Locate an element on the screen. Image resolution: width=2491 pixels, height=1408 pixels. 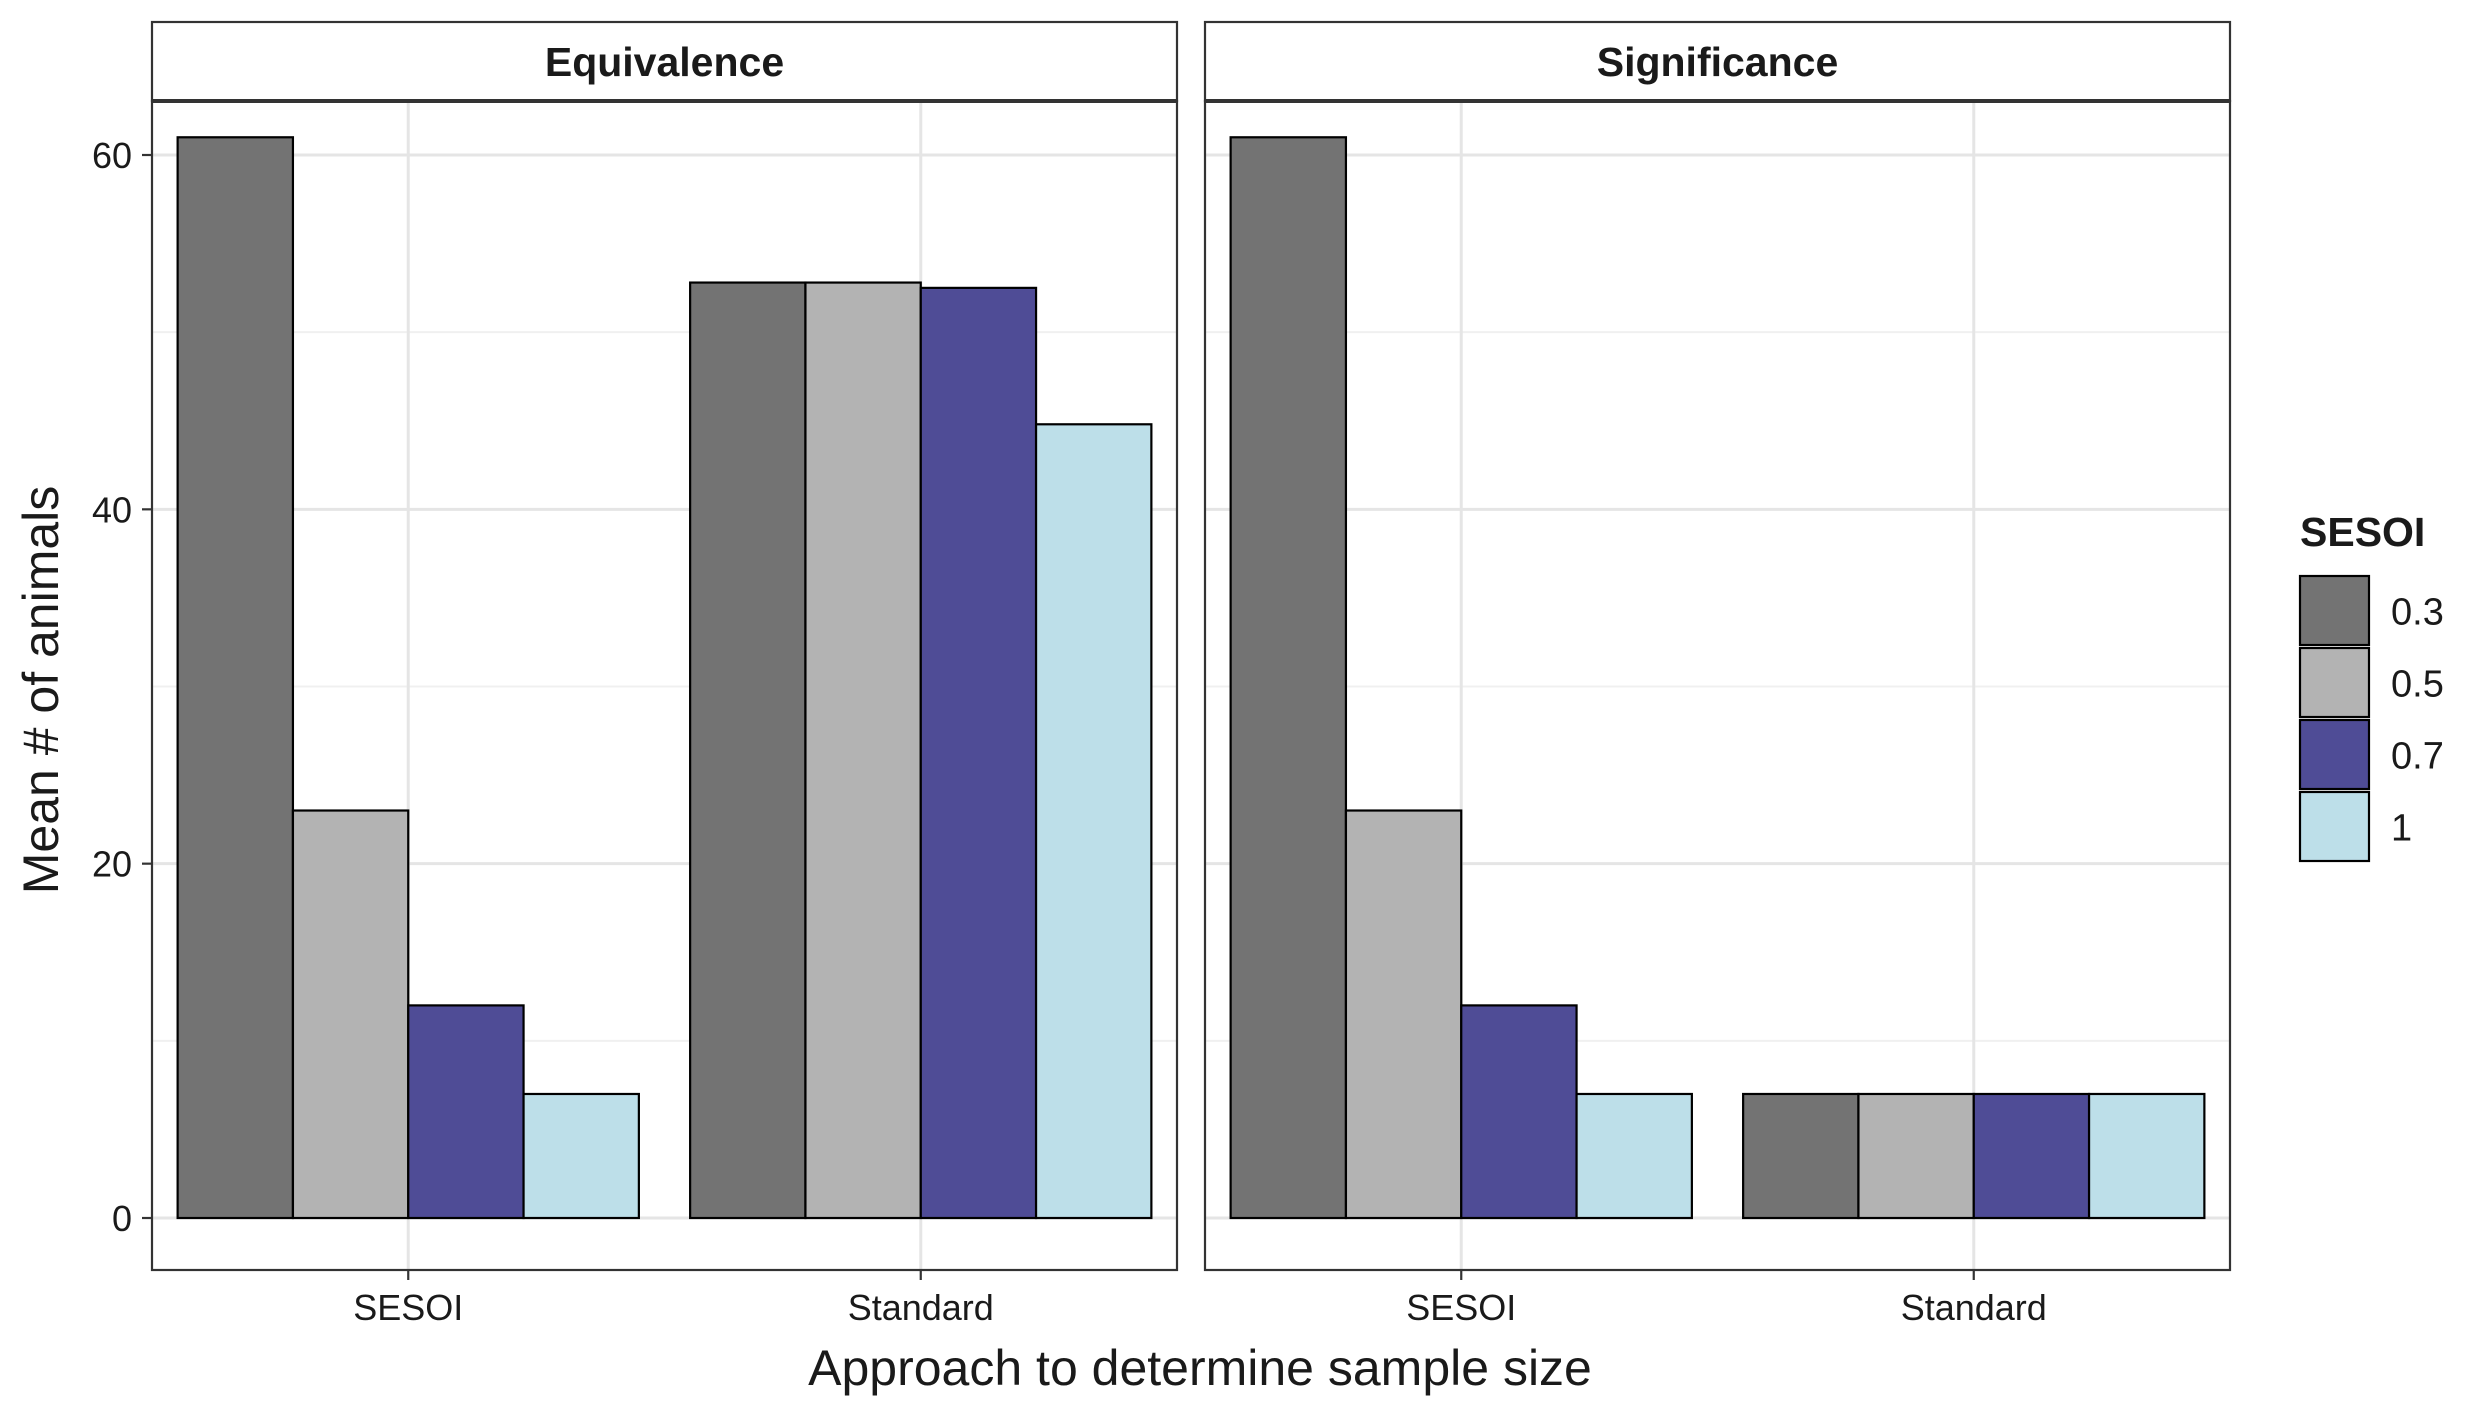
legend-label-0.7: 0.7 is located at coordinates (2417, 757).